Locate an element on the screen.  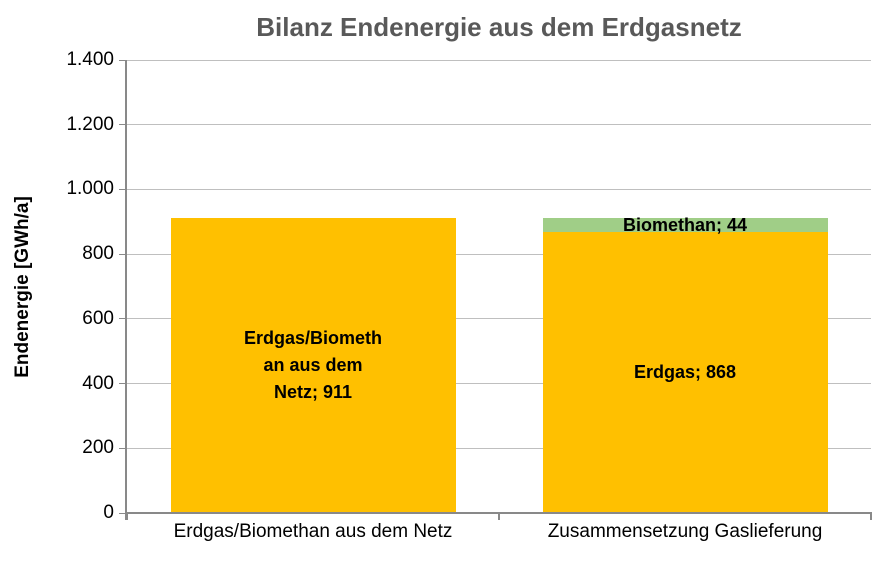
chart-title: Bilanz Endenergie aus dem Erdgasnetz is located at coordinates (499, 27).